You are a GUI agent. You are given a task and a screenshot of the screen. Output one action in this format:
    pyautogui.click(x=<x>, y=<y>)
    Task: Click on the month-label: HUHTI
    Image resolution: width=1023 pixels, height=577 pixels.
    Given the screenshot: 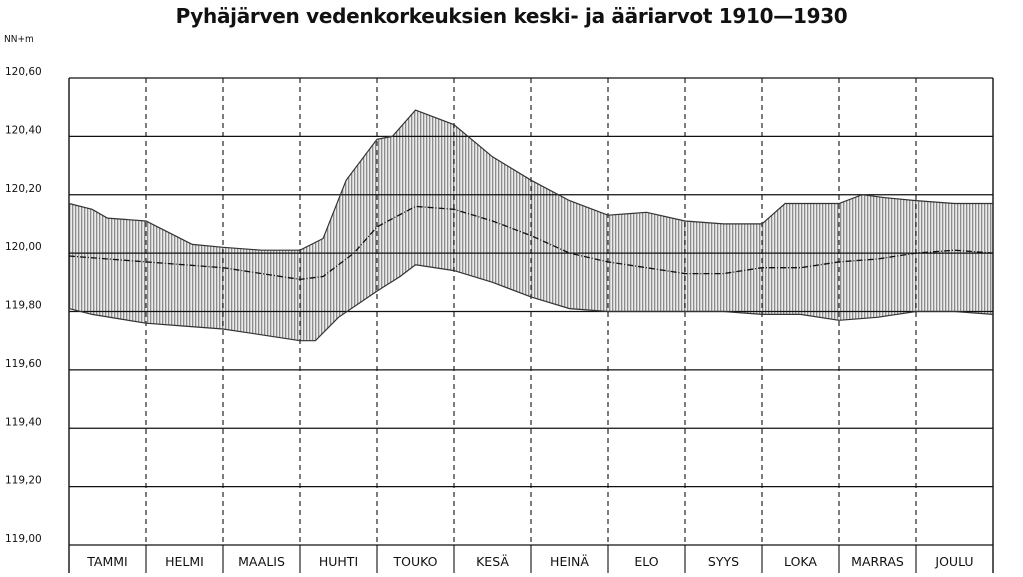 What is the action you would take?
    pyautogui.click(x=338, y=561)
    